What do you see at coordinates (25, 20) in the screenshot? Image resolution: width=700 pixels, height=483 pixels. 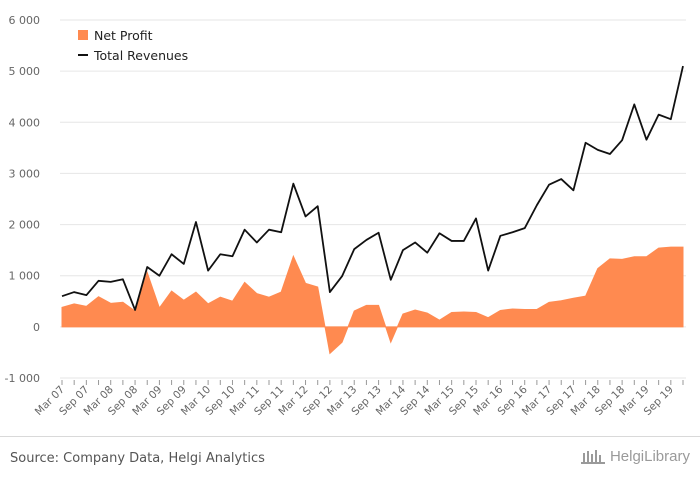 I see `y-tick-label: 6 000` at bounding box center [25, 20].